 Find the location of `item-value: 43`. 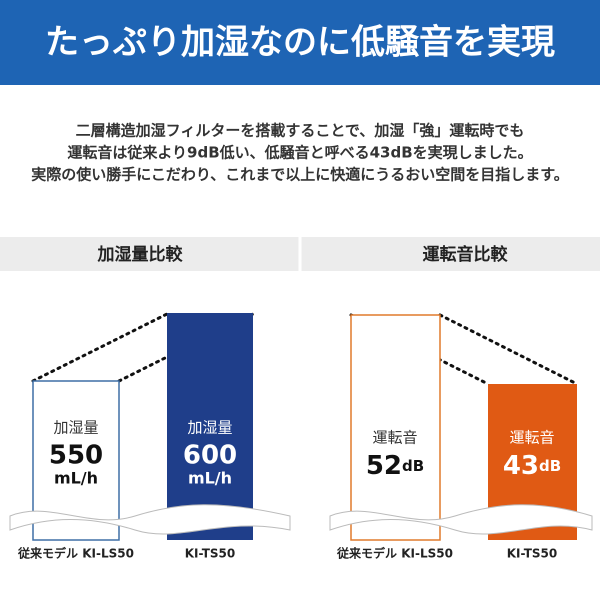

item-value: 43 is located at coordinates (521, 466).